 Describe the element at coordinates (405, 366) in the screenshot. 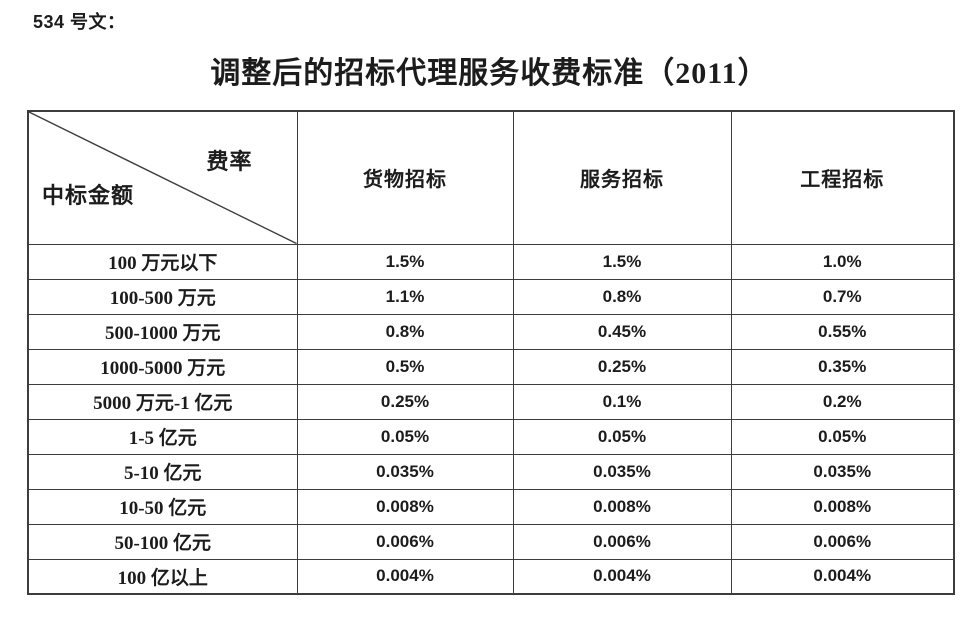

I see `rate-cell: 0.5%` at that location.